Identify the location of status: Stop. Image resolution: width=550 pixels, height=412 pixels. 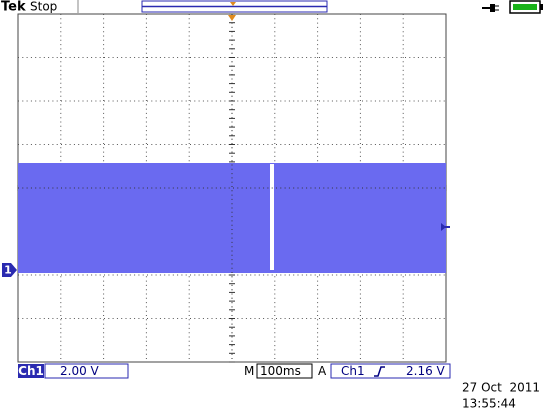
(43, 7).